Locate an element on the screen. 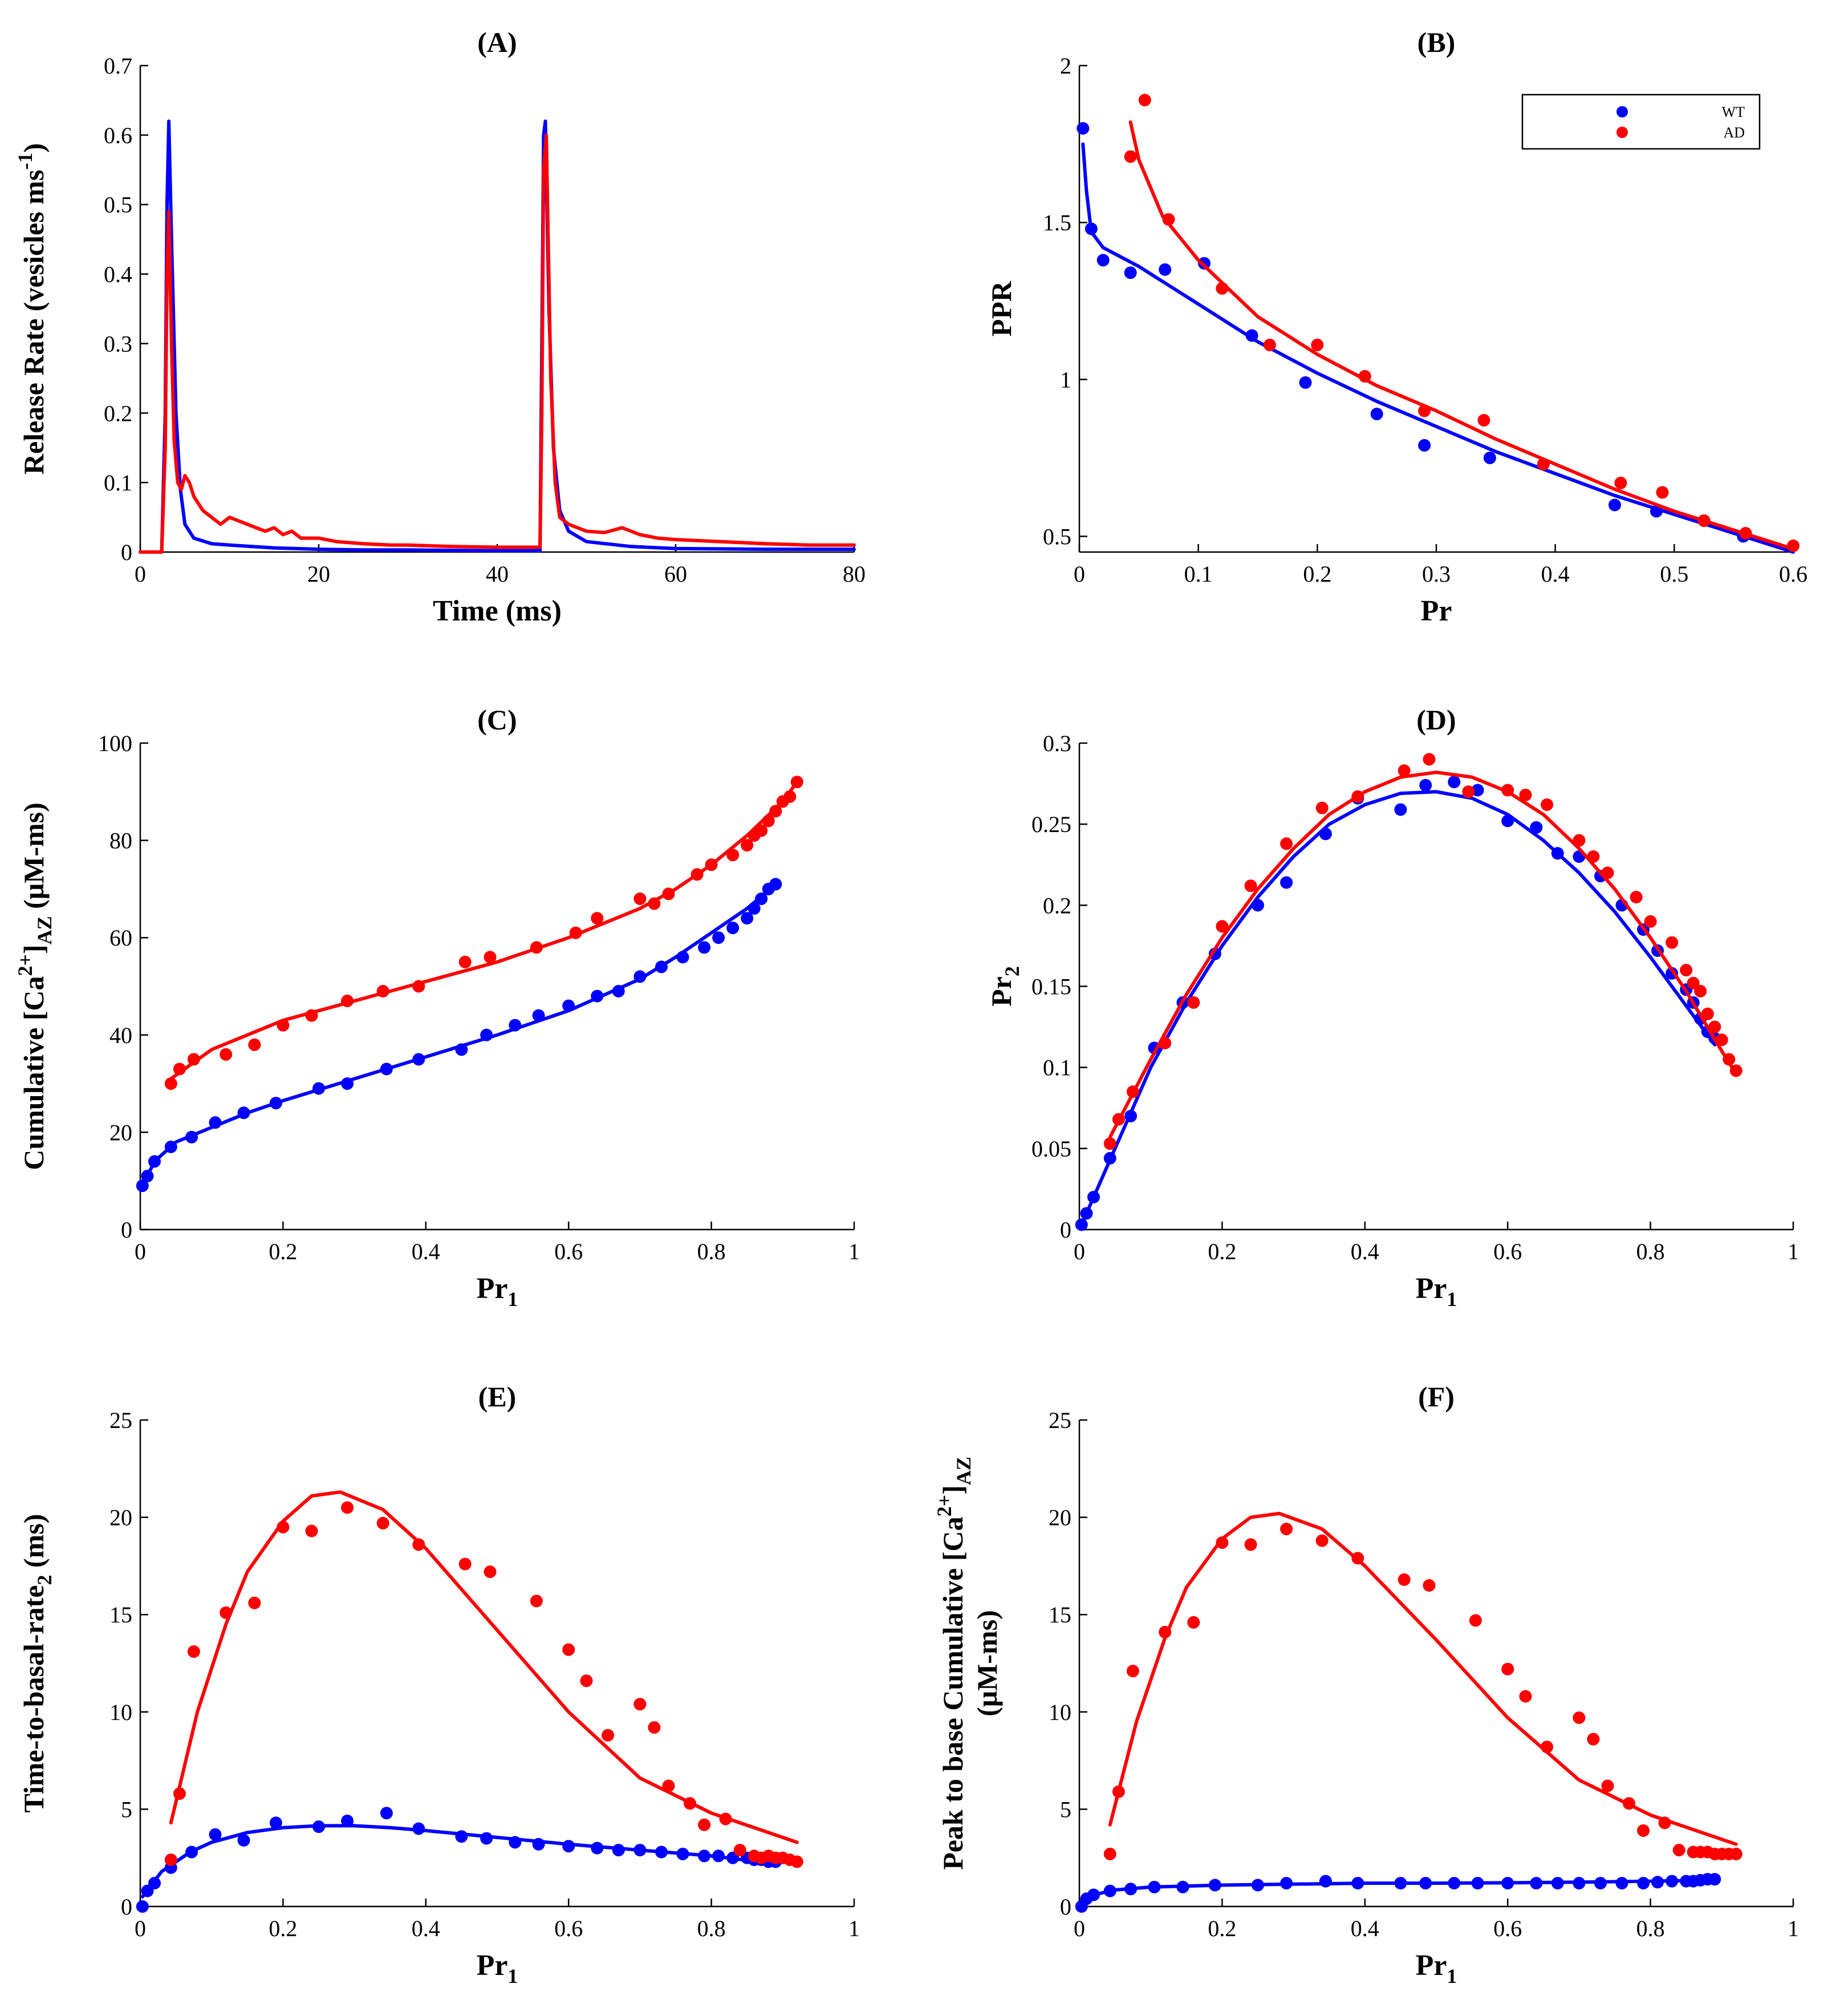 This screenshot has width=1832, height=2016. y-tick-label: 10 is located at coordinates (1060, 1712).